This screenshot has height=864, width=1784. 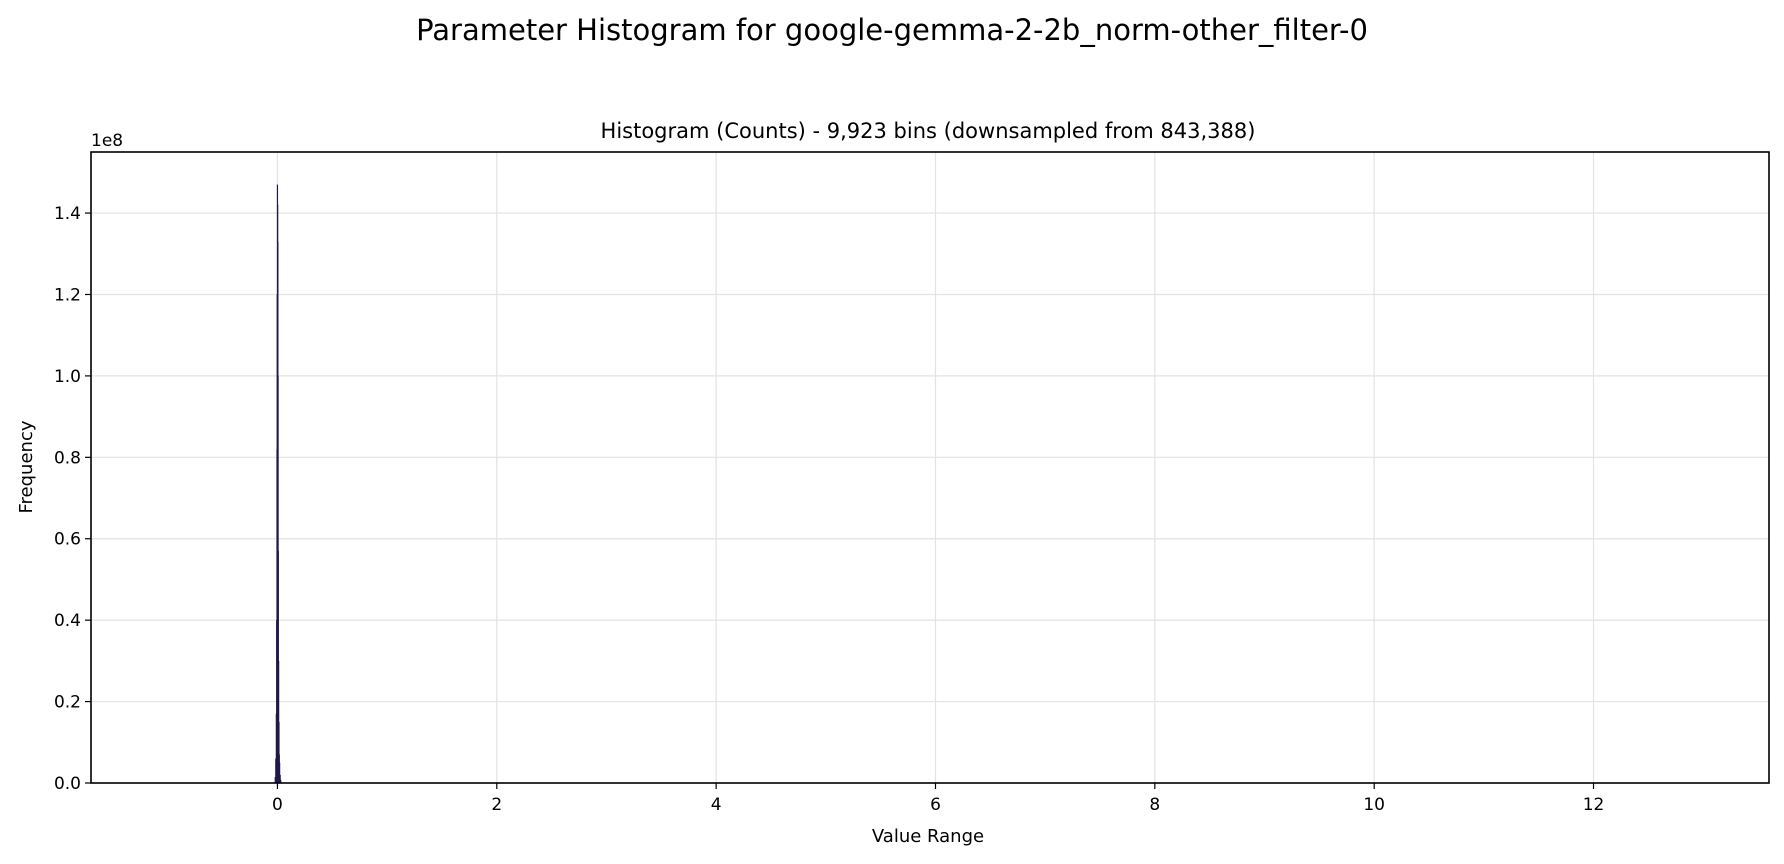 What do you see at coordinates (1594, 805) in the screenshot?
I see `x-tick-label: 12` at bounding box center [1594, 805].